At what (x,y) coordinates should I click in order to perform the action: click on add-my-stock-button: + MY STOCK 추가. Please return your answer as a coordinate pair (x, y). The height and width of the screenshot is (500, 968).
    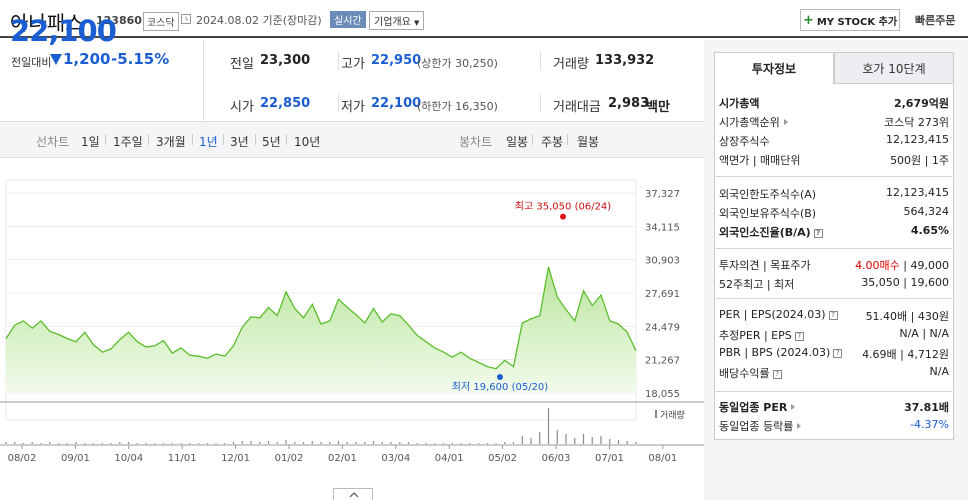
    Looking at the image, I should click on (850, 20).